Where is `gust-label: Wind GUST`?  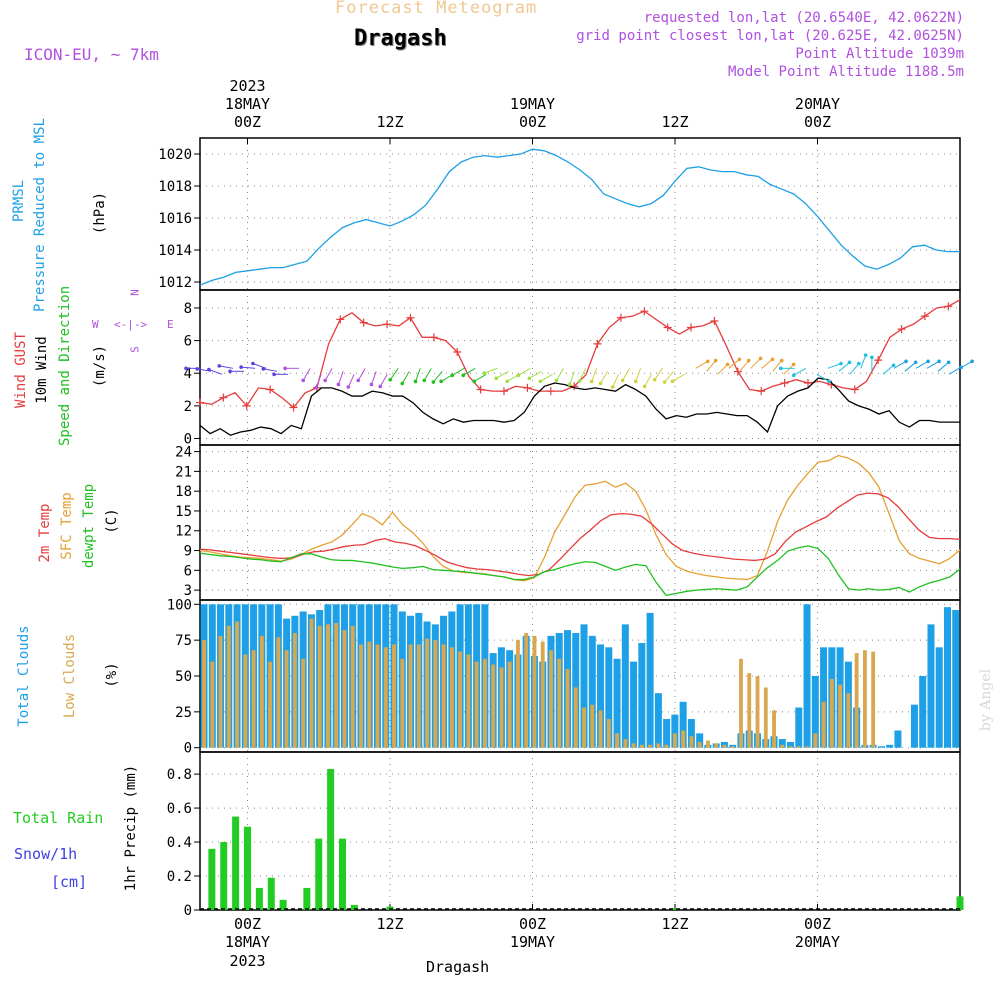
gust-label: Wind GUST is located at coordinates (21, 370).